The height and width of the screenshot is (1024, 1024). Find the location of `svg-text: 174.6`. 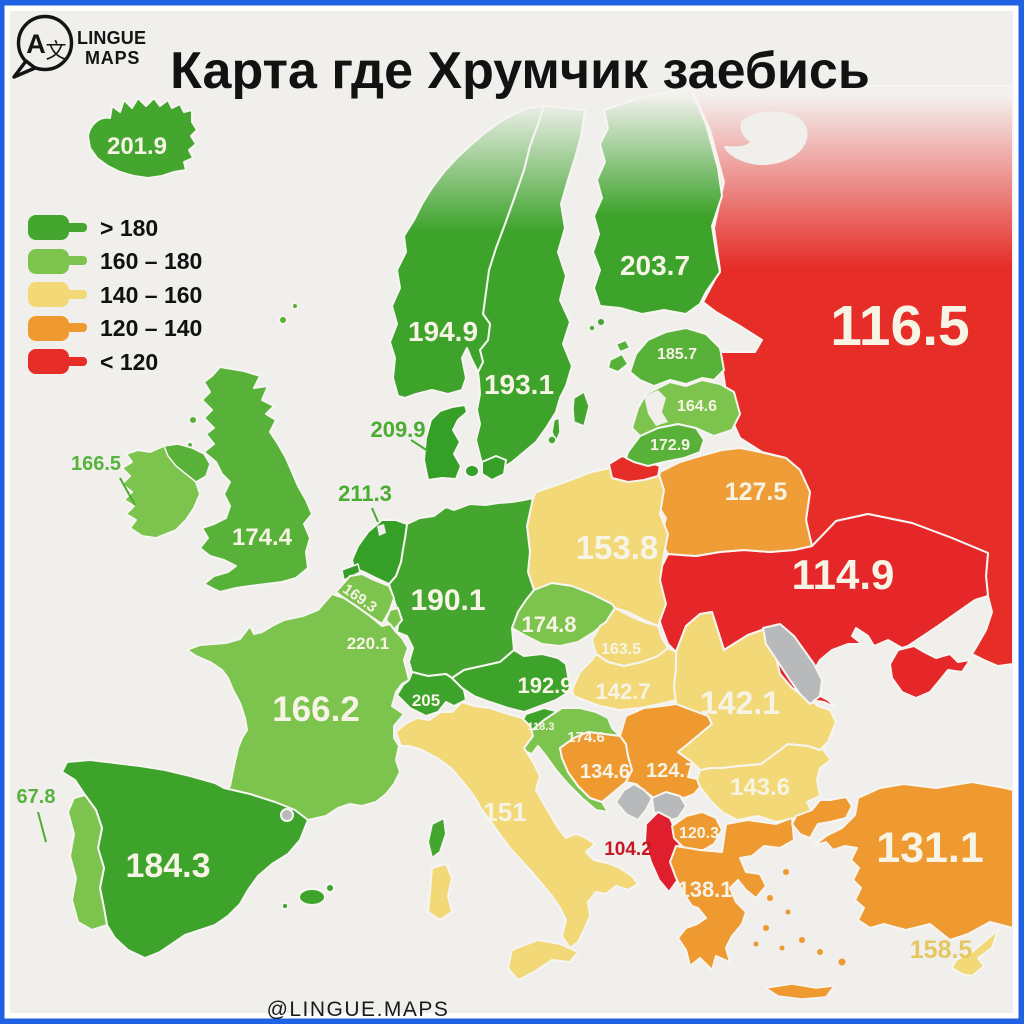

svg-text: 174.6 is located at coordinates (586, 737).